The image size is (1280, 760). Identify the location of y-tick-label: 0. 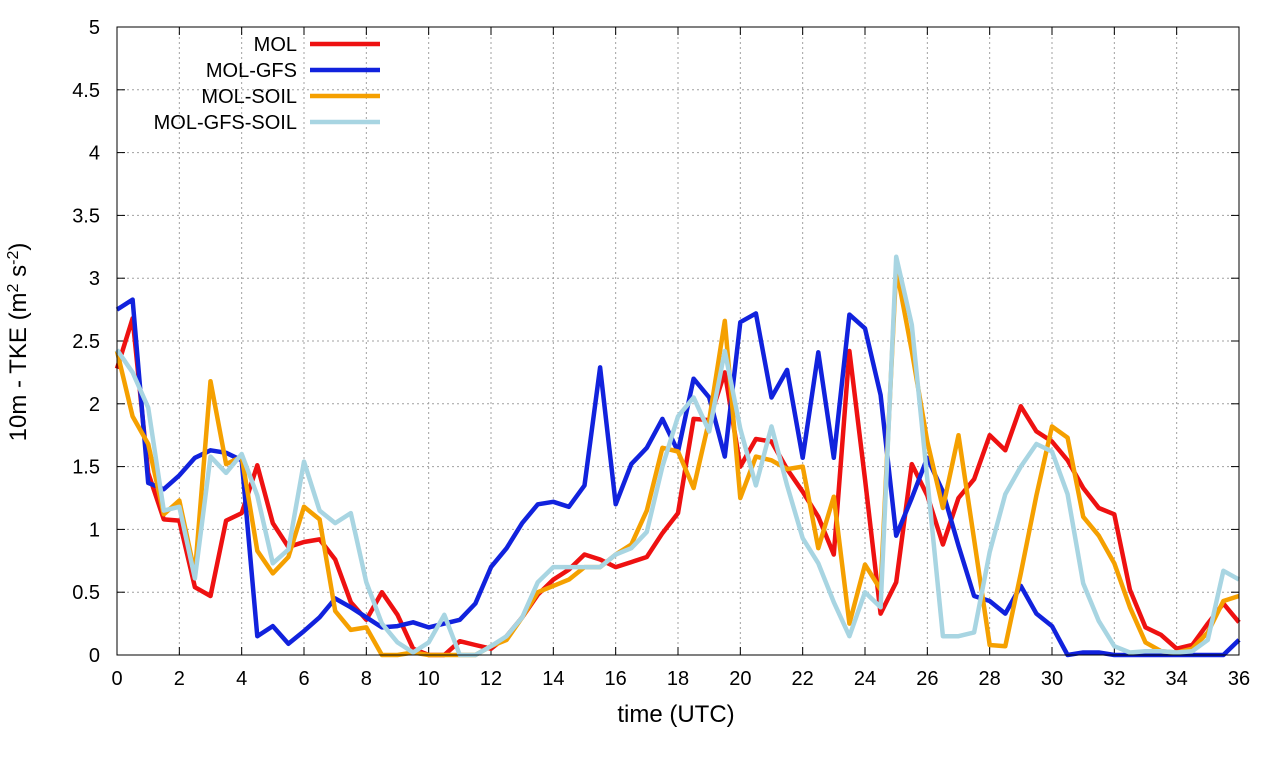
(94, 656).